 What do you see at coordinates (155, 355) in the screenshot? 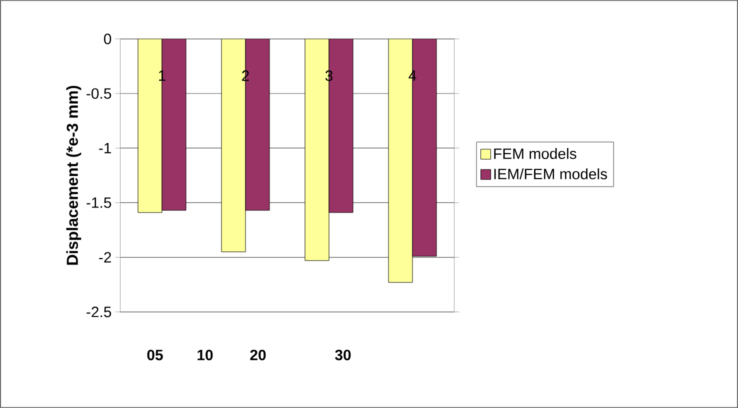
I see `text: 05` at bounding box center [155, 355].